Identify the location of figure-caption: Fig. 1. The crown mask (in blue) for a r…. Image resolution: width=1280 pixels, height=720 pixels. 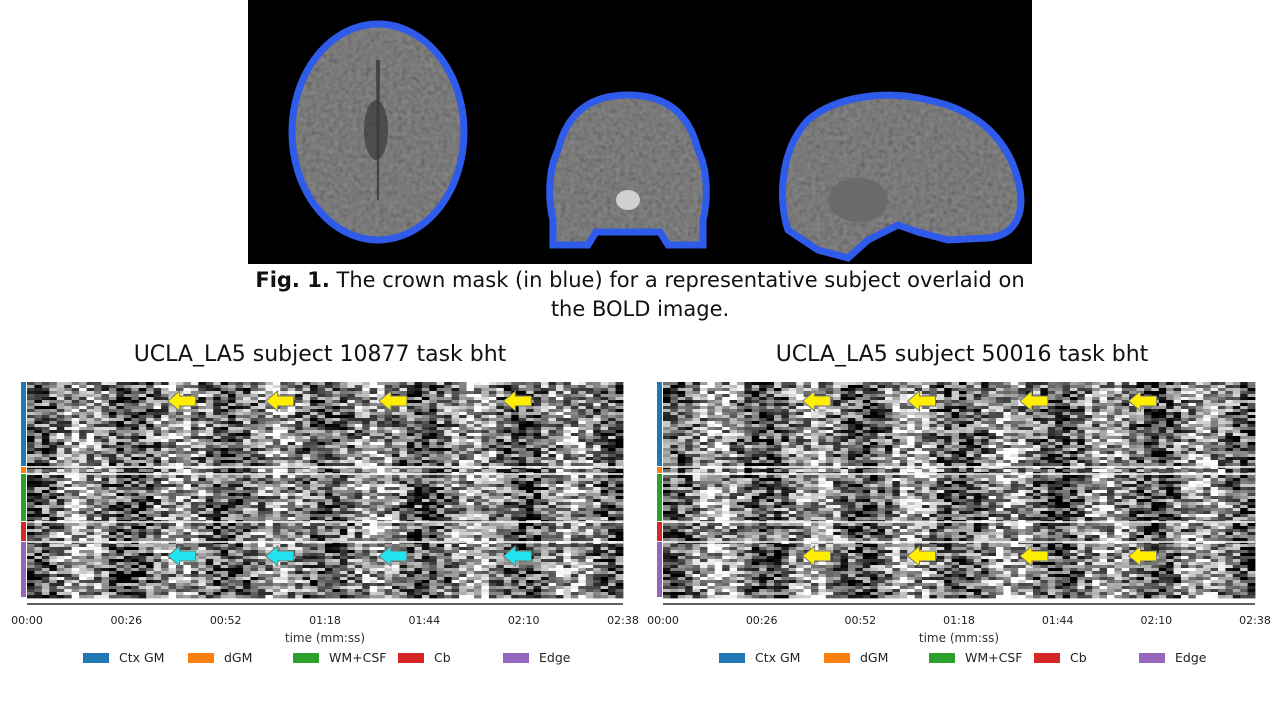
(640, 295).